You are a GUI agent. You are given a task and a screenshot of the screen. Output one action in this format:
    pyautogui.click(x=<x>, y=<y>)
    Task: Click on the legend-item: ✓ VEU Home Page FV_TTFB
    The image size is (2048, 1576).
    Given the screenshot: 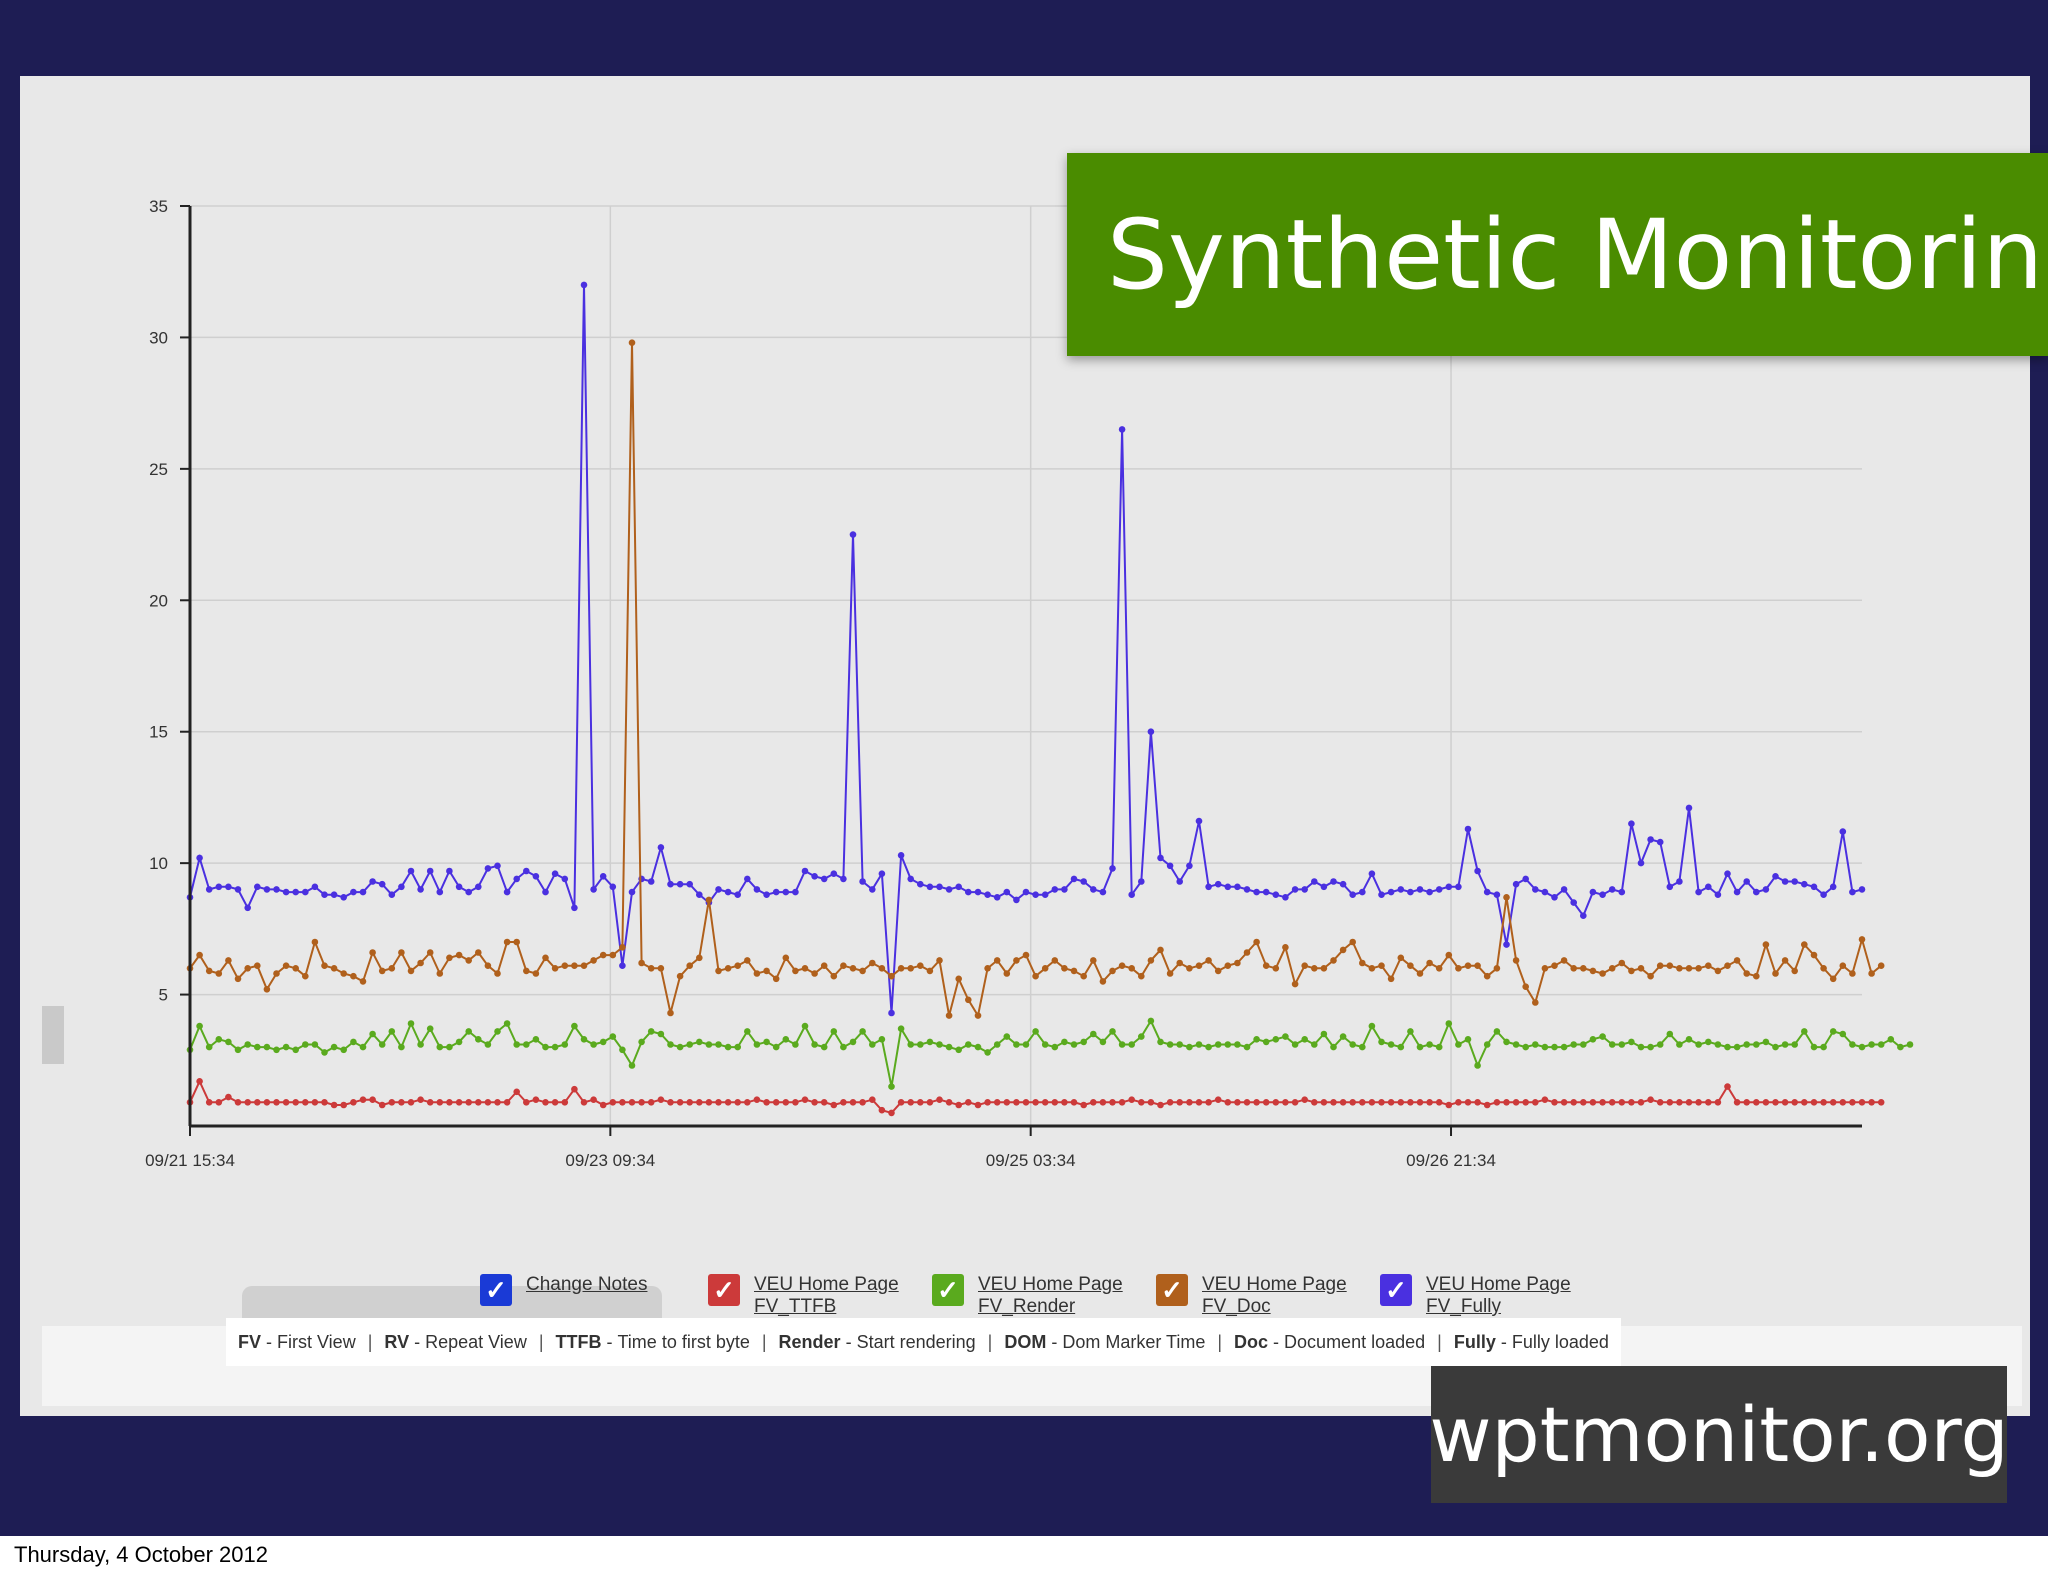 What is the action you would take?
    pyautogui.click(x=803, y=1302)
    